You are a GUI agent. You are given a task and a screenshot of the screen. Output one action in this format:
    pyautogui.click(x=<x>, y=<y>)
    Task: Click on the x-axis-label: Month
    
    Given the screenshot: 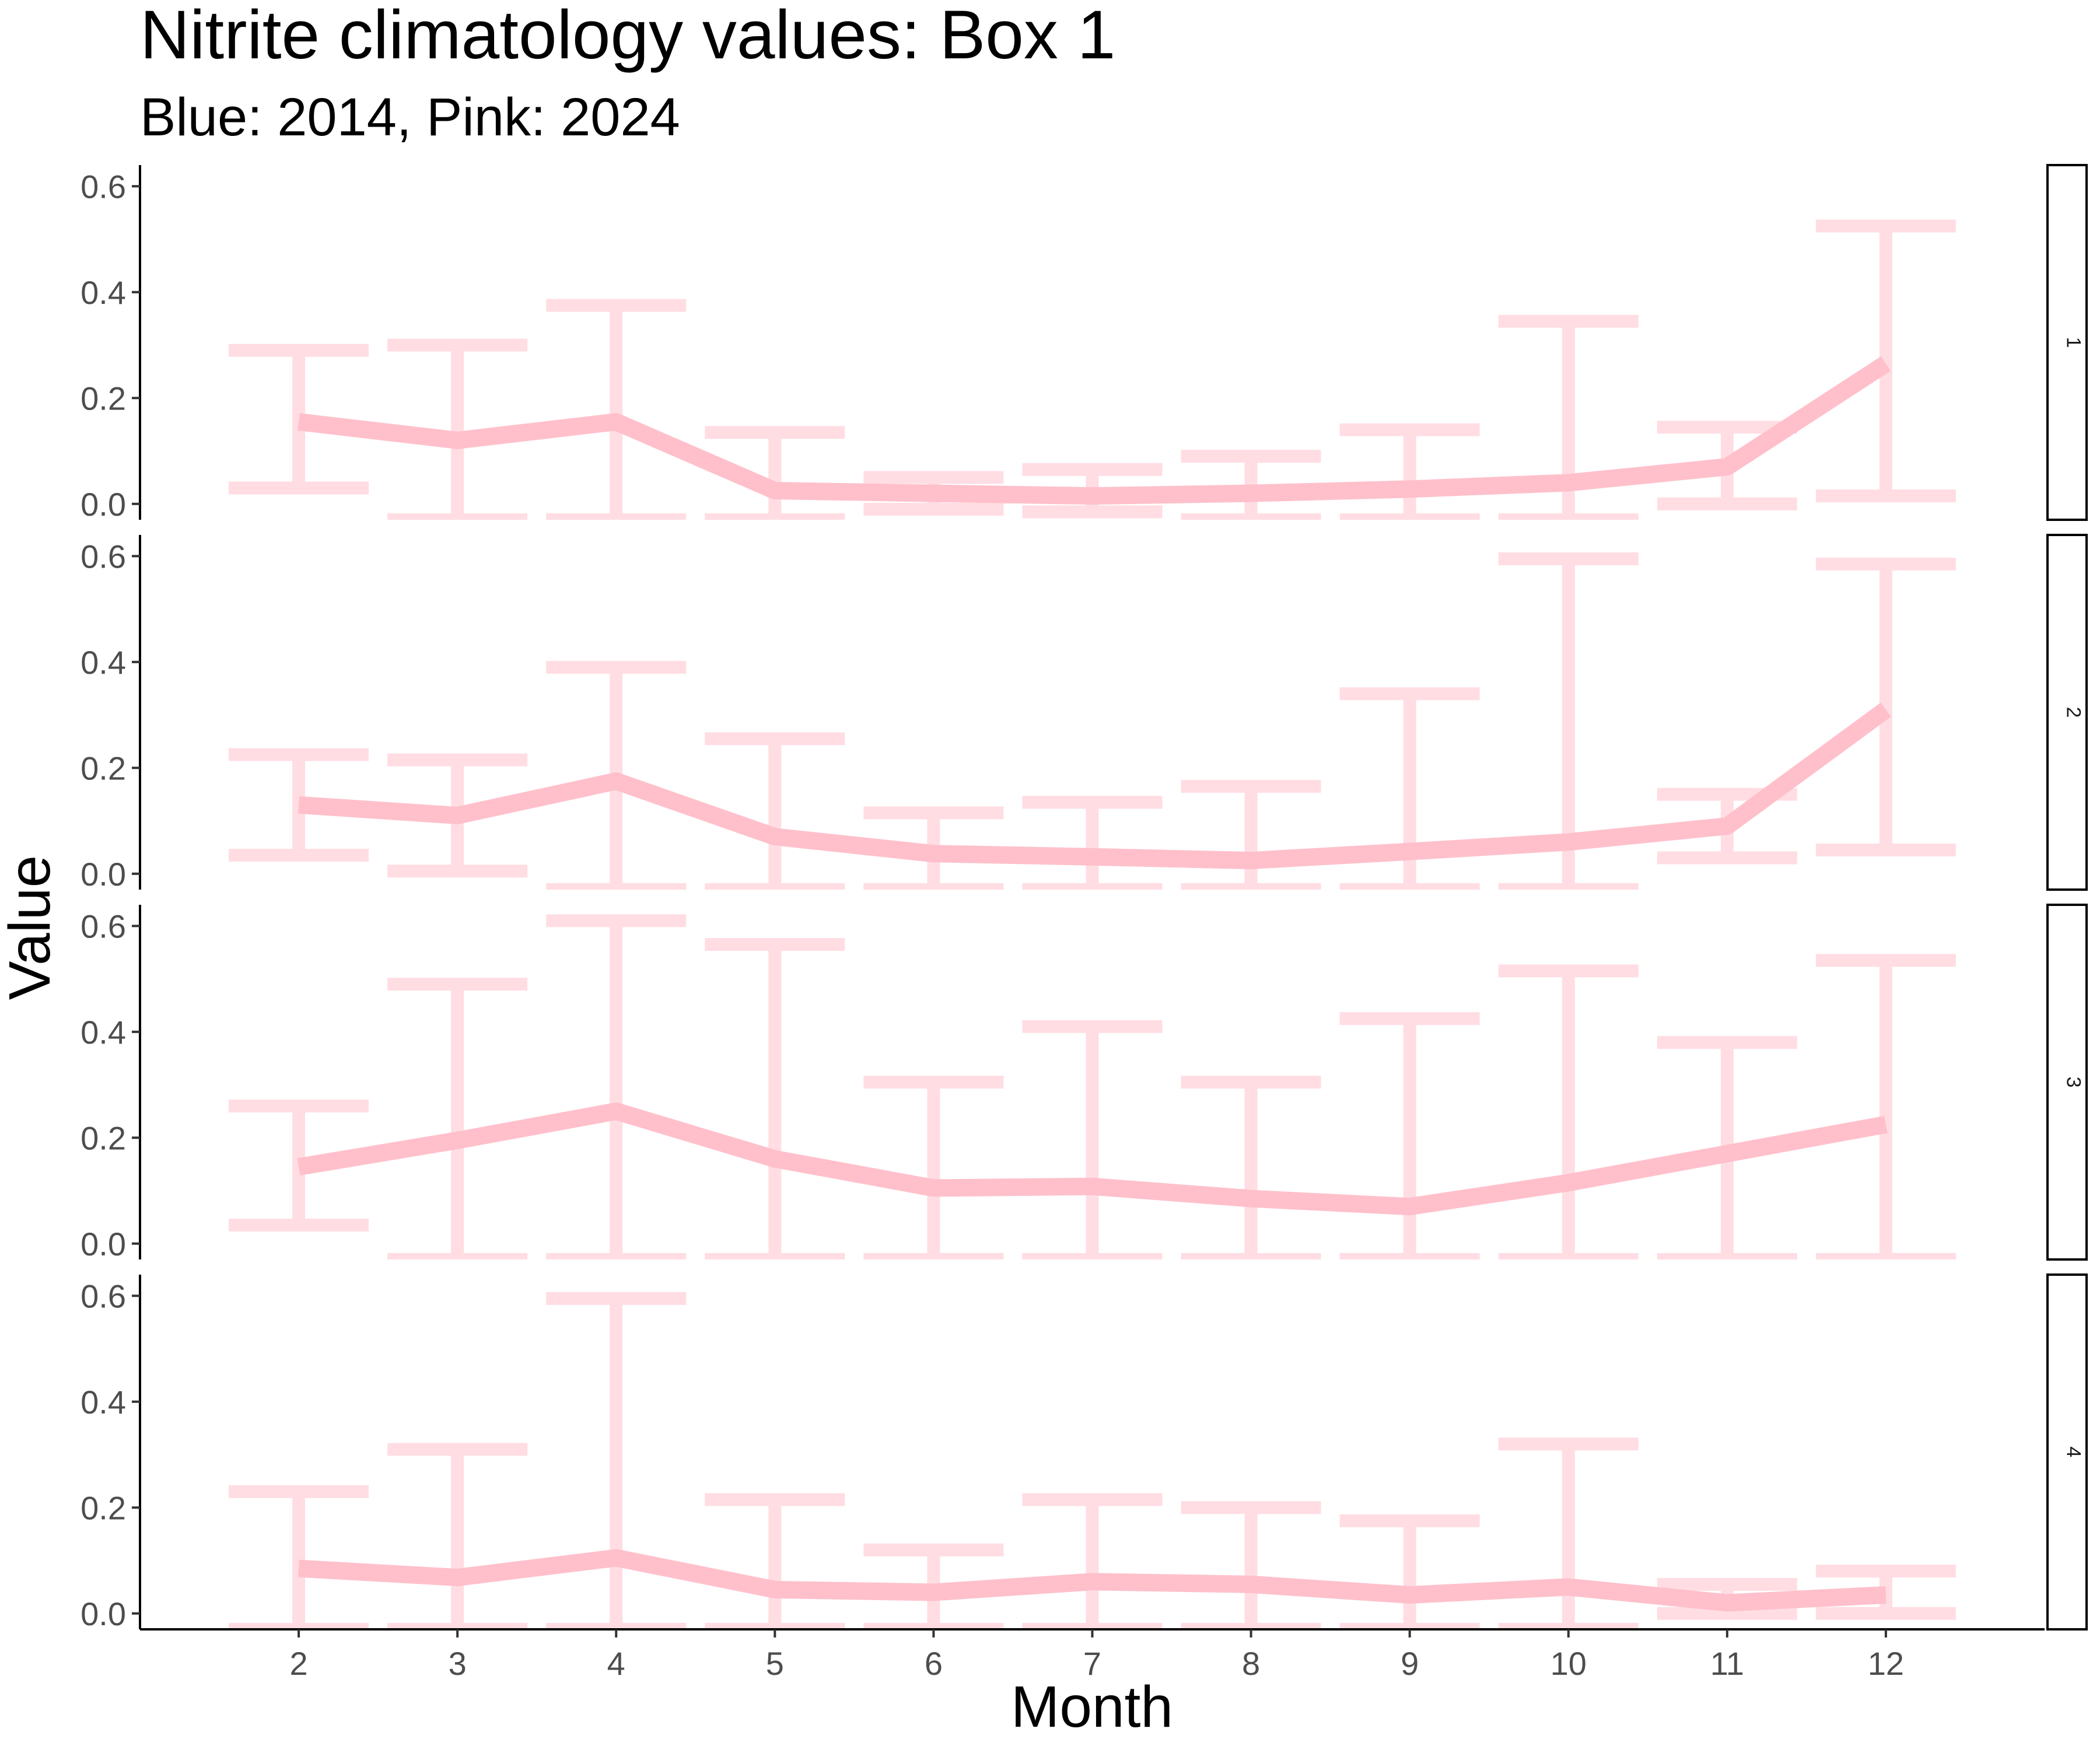 What is the action you would take?
    pyautogui.click(x=1092, y=1707)
    